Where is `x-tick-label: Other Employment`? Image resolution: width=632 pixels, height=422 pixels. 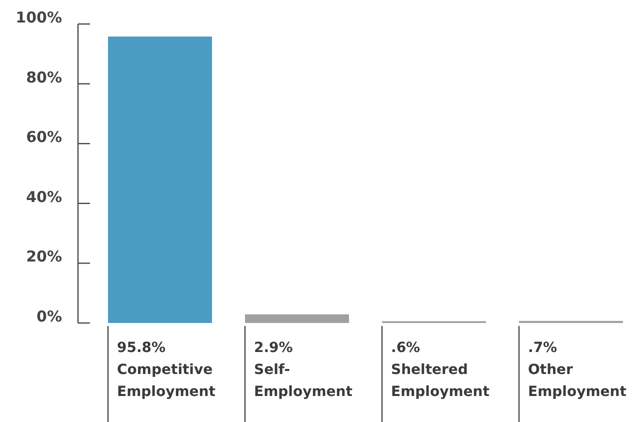
x-tick-label: Other Employment is located at coordinates (577, 381).